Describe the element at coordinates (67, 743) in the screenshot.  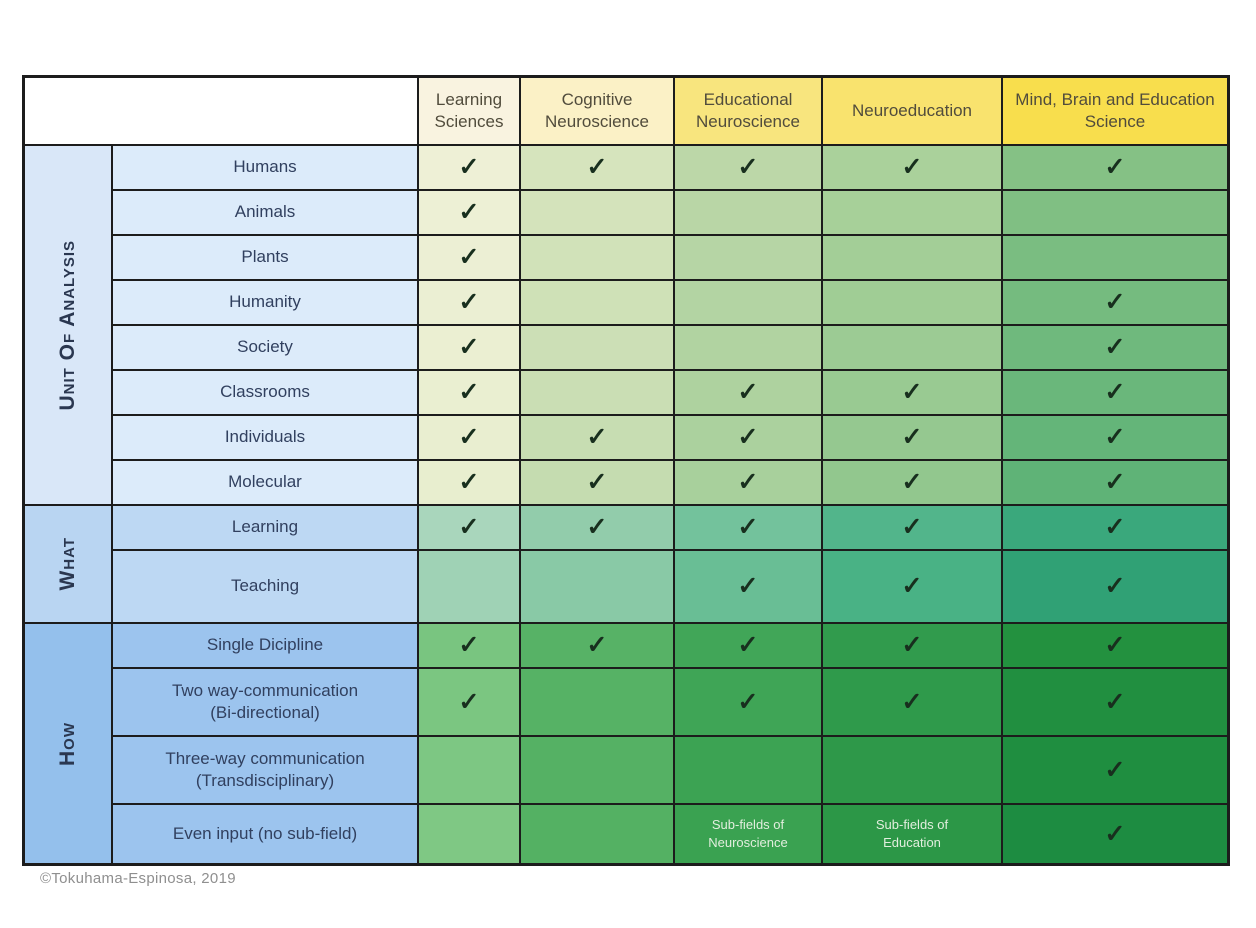
I see `group-label: How` at that location.